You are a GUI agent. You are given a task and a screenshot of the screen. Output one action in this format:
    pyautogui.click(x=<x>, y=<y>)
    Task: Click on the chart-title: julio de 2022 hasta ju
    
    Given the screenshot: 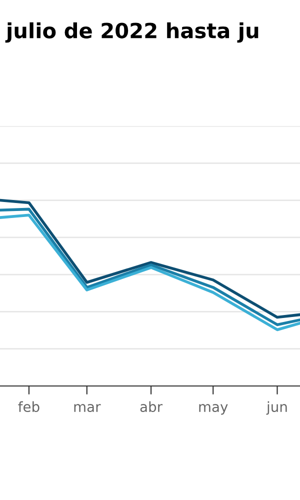 What is the action you would take?
    pyautogui.click(x=131, y=32)
    